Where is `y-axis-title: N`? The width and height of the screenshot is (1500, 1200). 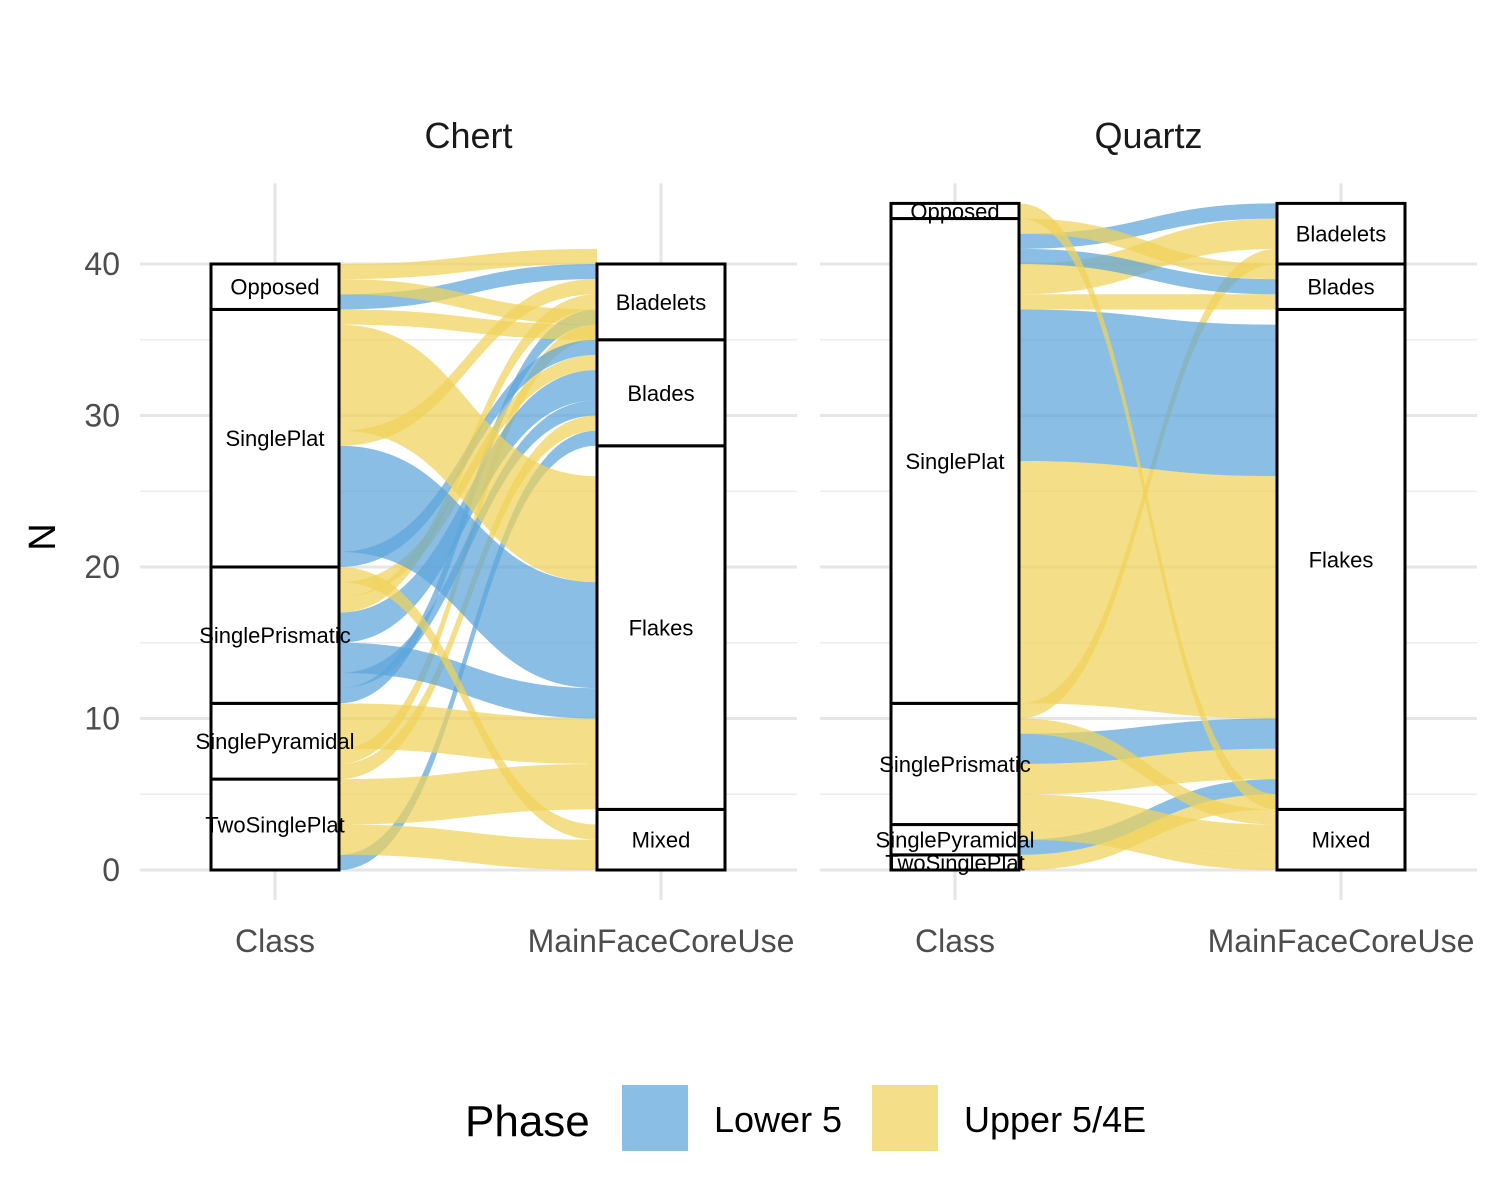 y-axis-title: N is located at coordinates (43, 536).